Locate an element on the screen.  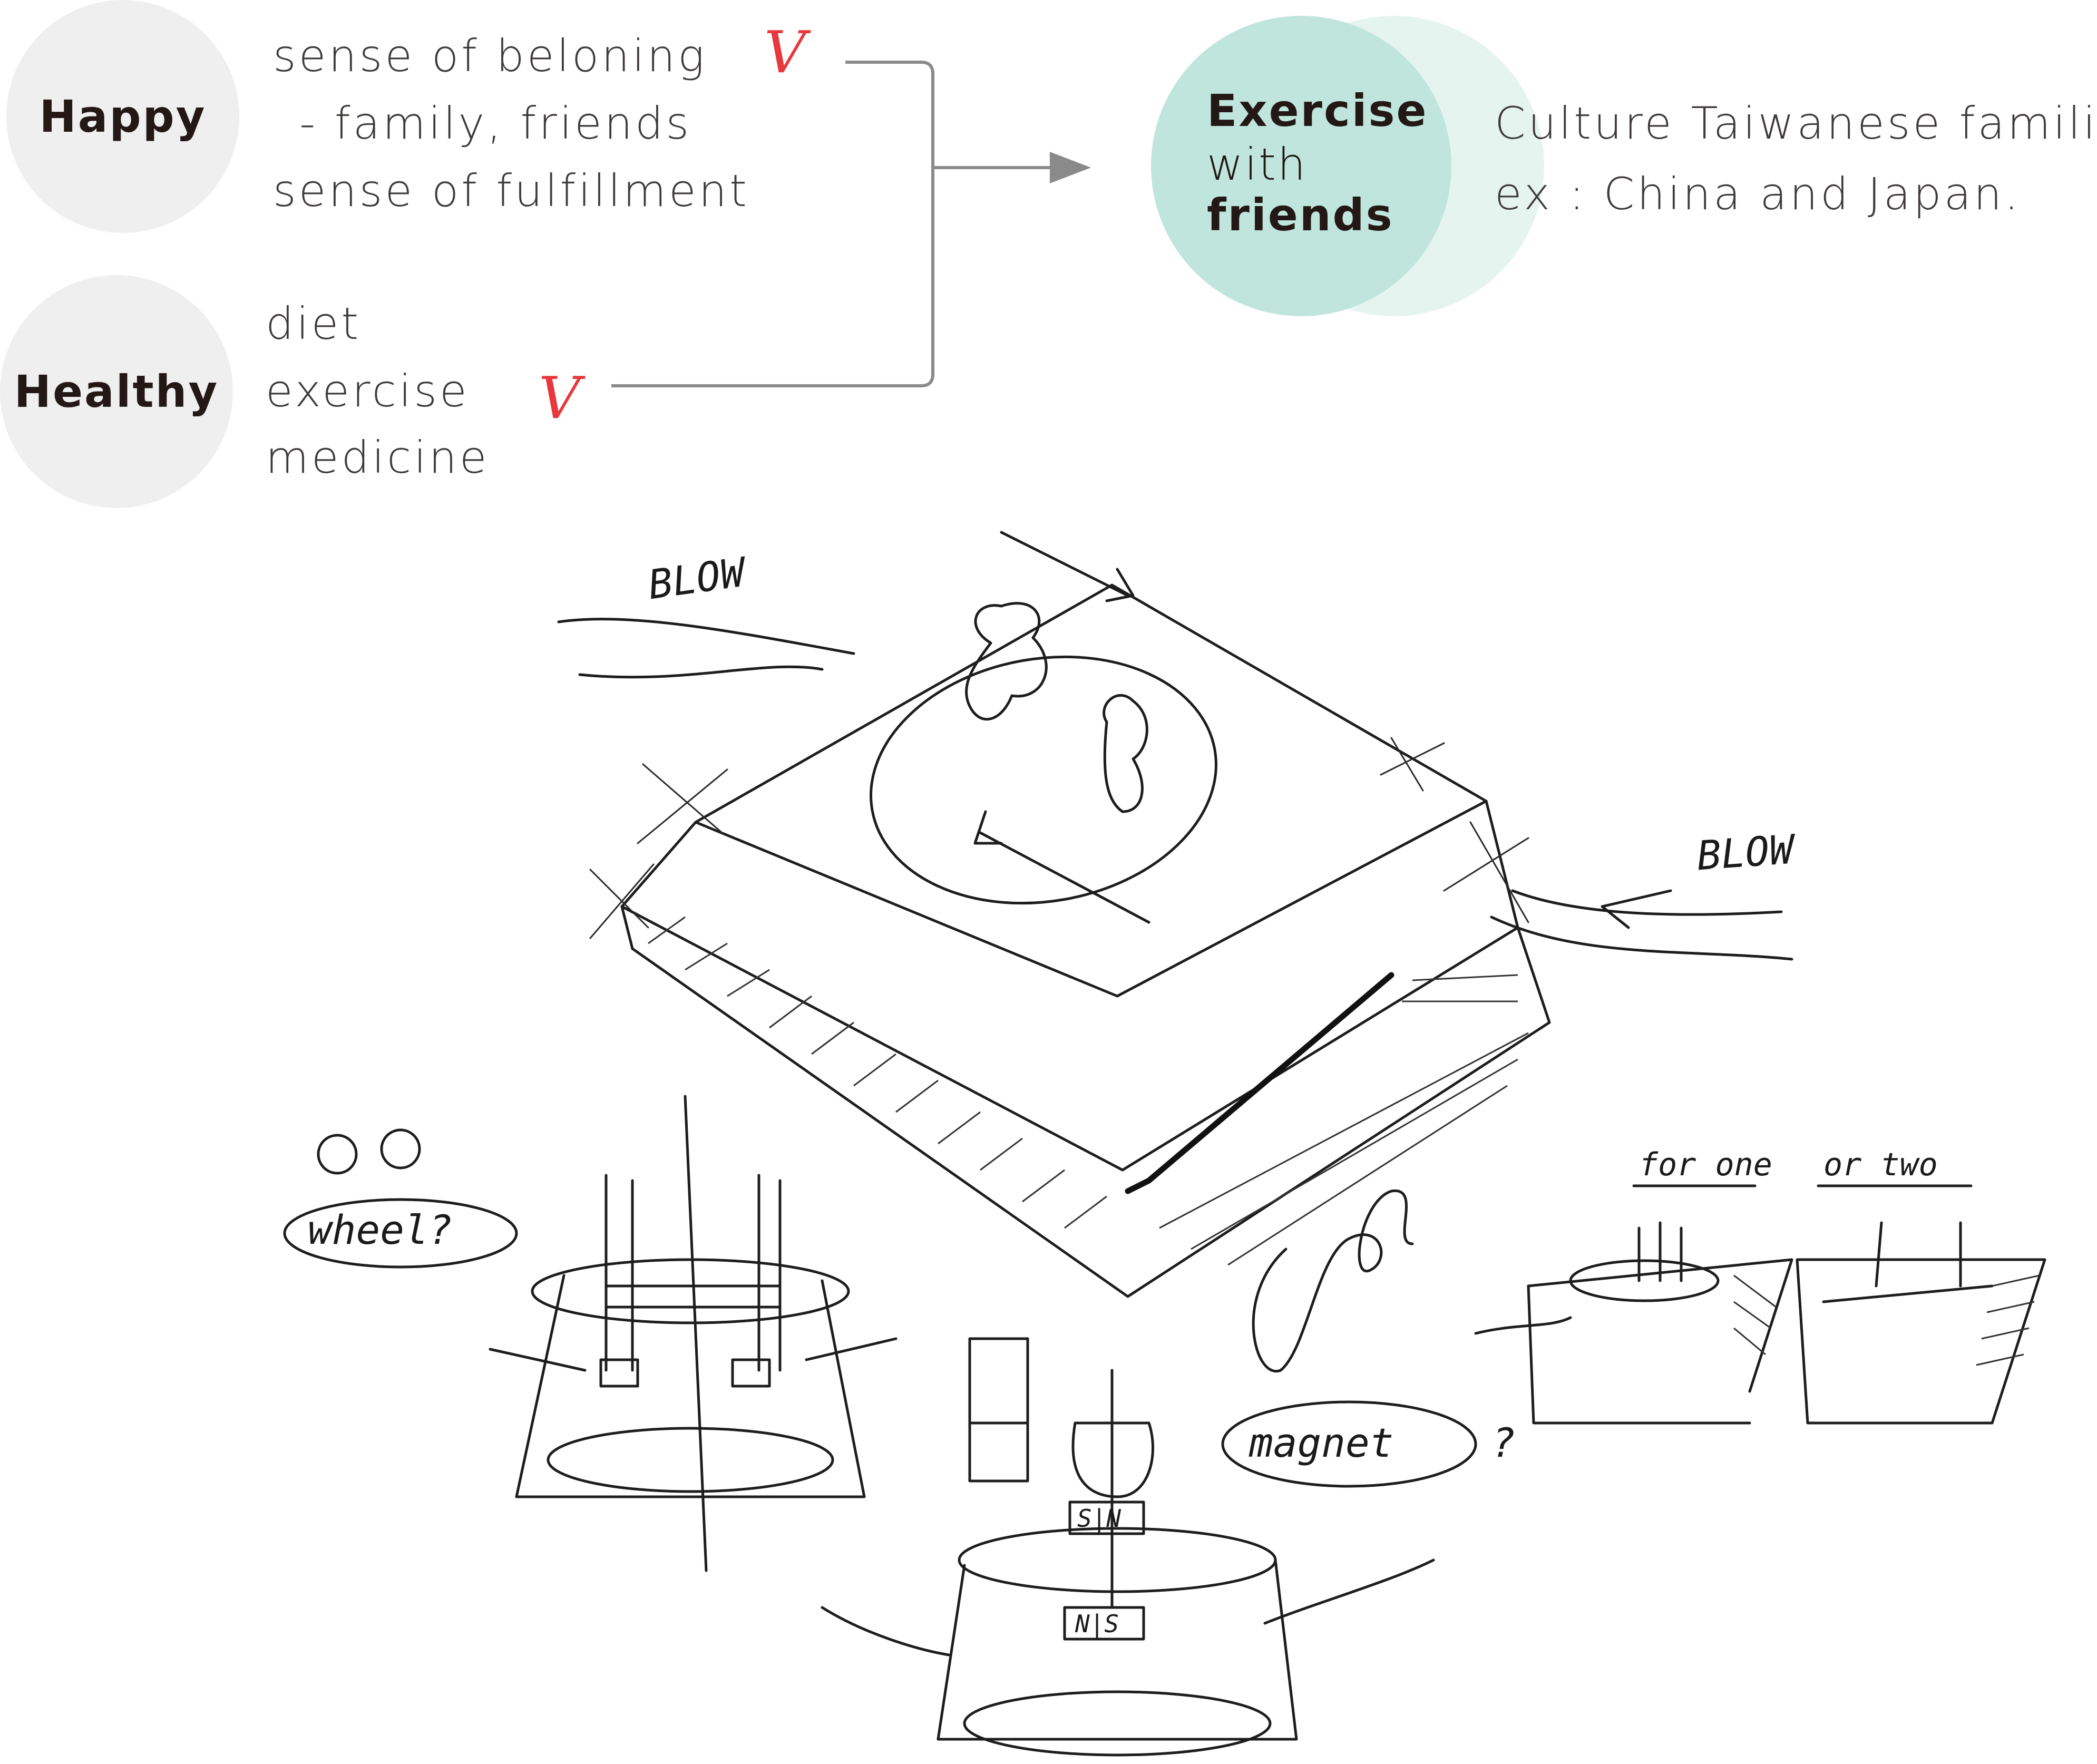
happy-label: Happy is located at coordinates (123, 116).